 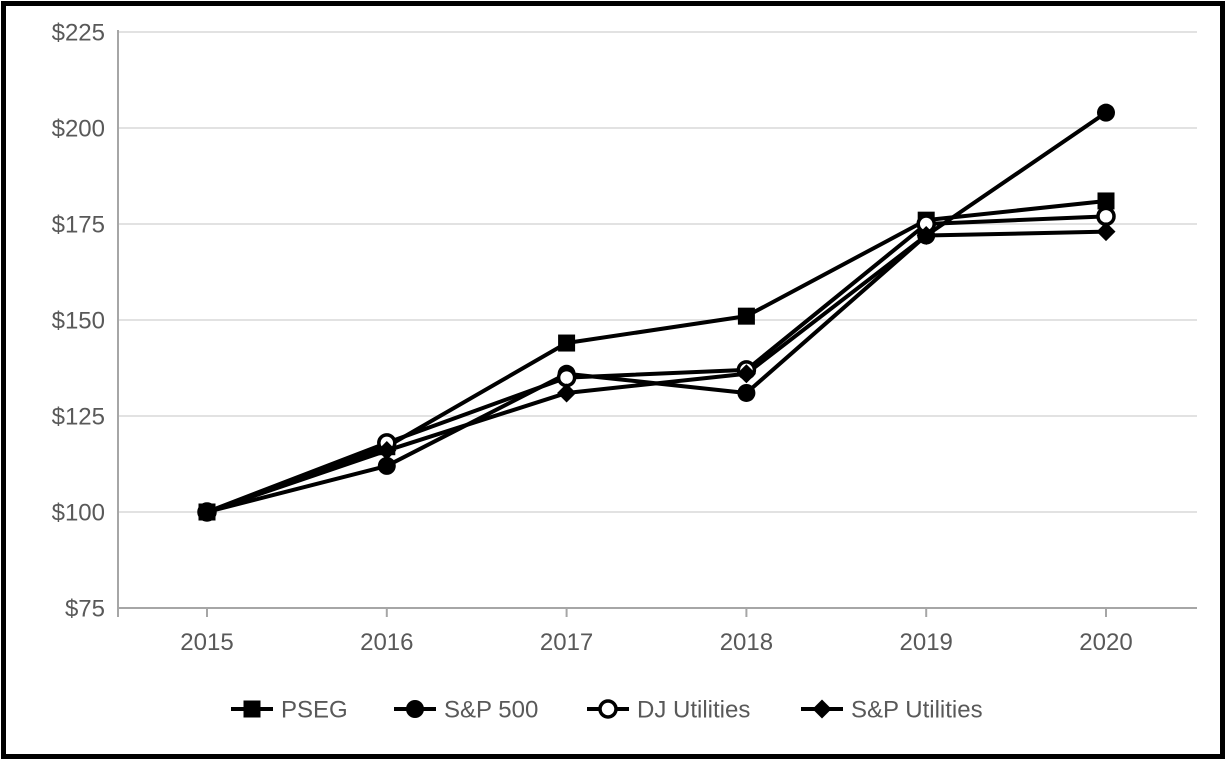 I want to click on legend-label-s-p-500: S&P 500, so click(x=491, y=710).